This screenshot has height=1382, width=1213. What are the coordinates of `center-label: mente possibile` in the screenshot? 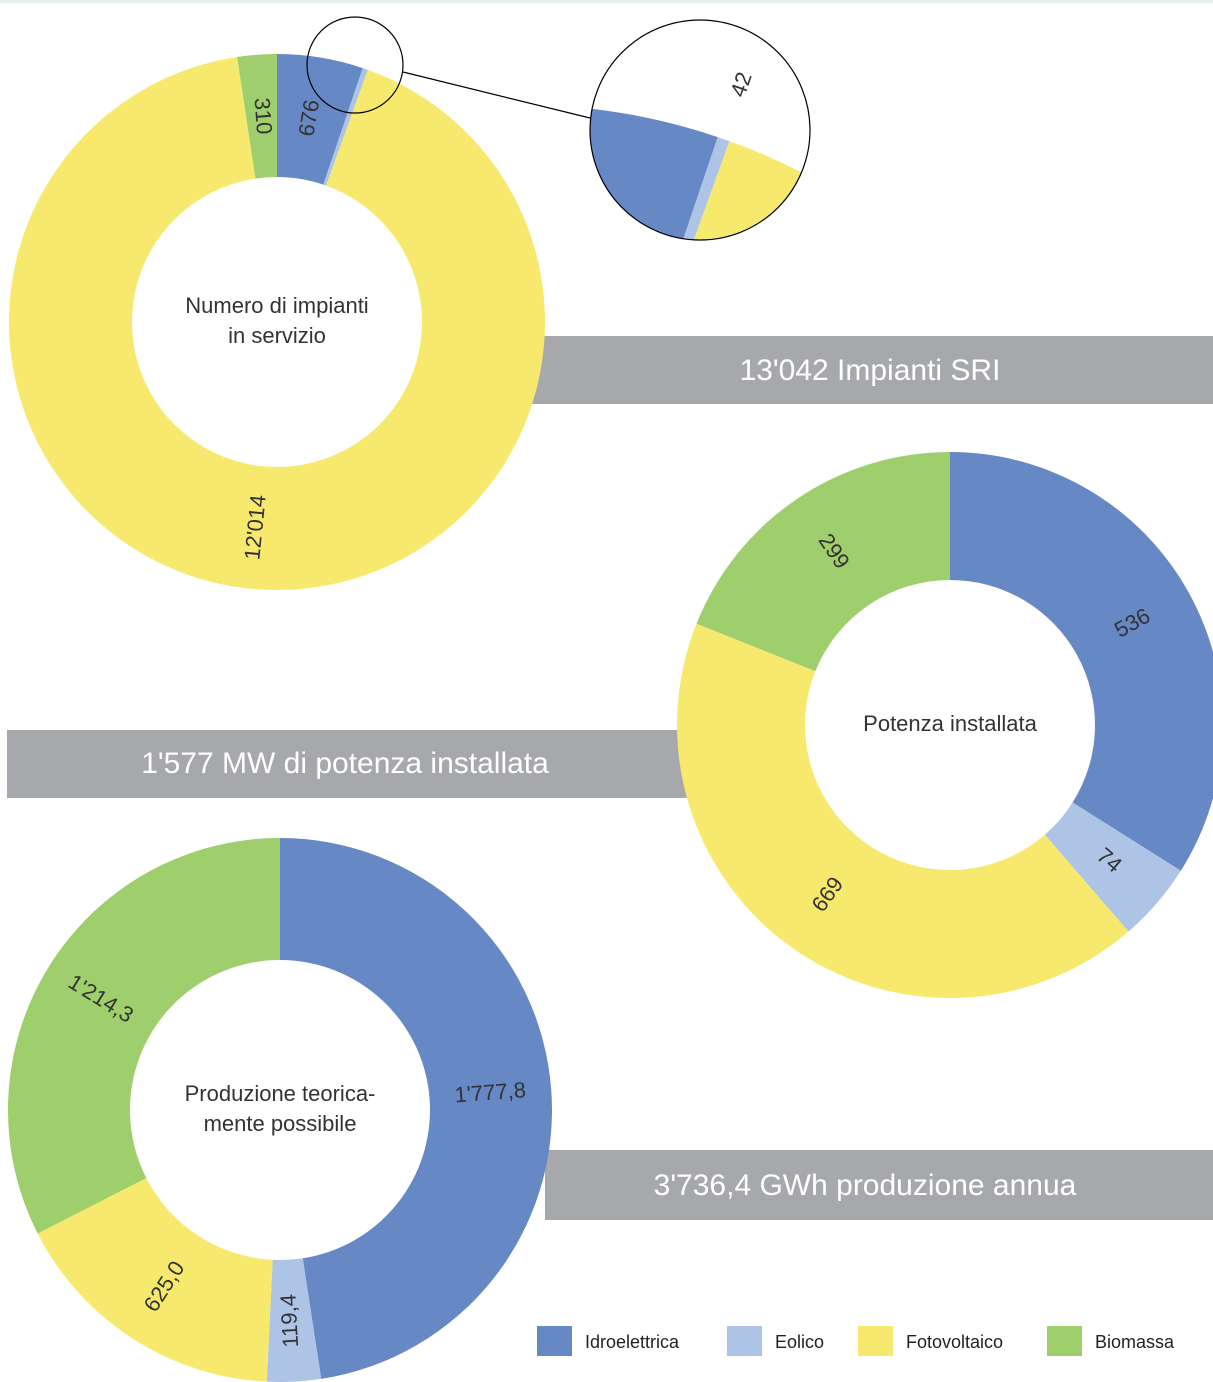 It's located at (280, 1123).